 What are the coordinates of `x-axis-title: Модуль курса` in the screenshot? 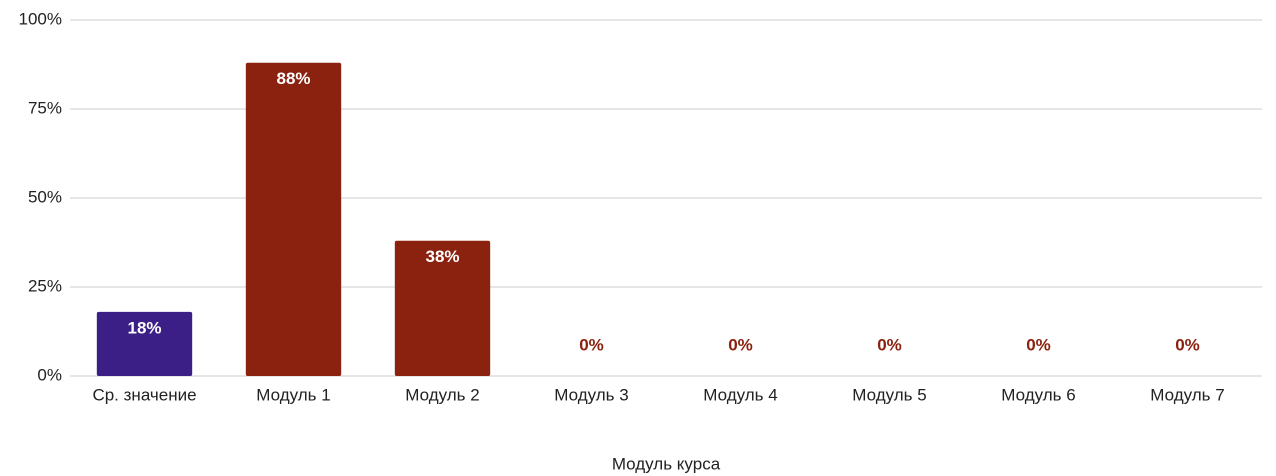 It's located at (666, 463).